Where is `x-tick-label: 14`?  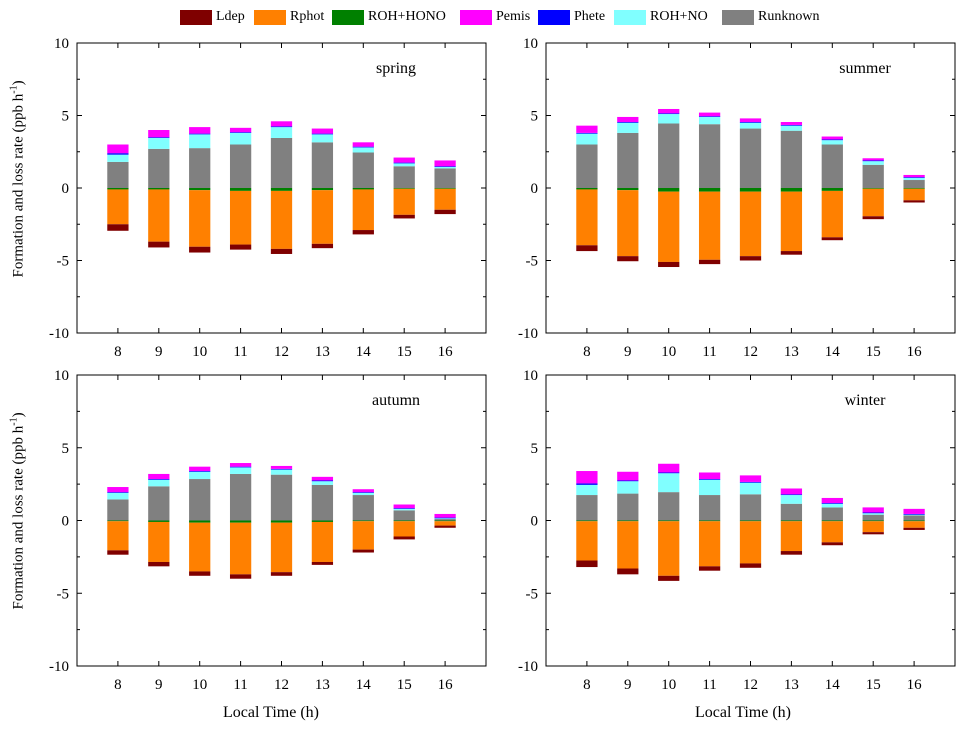
x-tick-label: 14 is located at coordinates (364, 352).